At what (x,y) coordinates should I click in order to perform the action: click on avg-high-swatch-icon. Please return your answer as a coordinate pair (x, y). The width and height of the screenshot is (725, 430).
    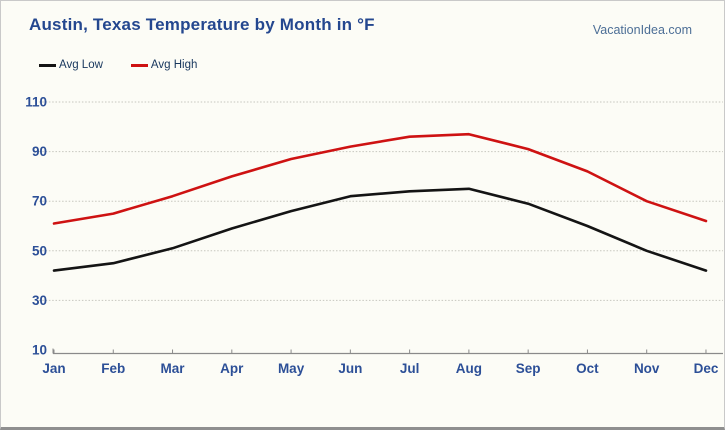
    Looking at the image, I should click on (139, 65).